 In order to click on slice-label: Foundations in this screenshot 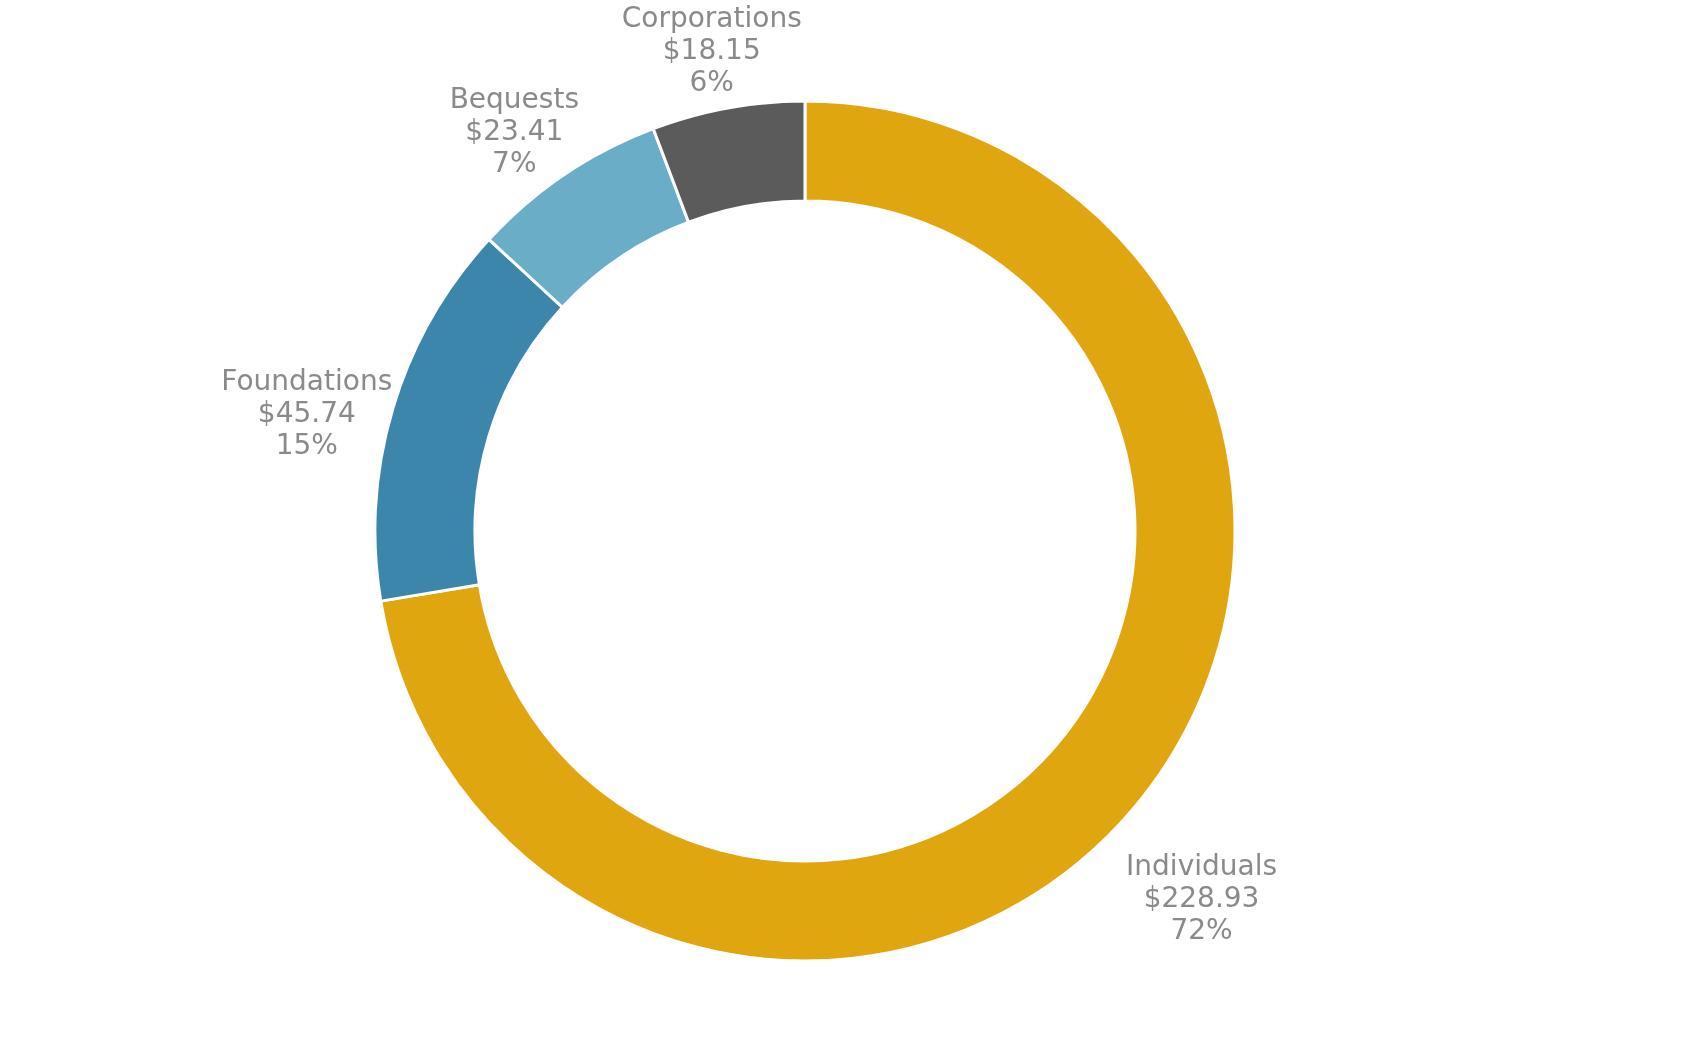, I will do `click(307, 380)`.